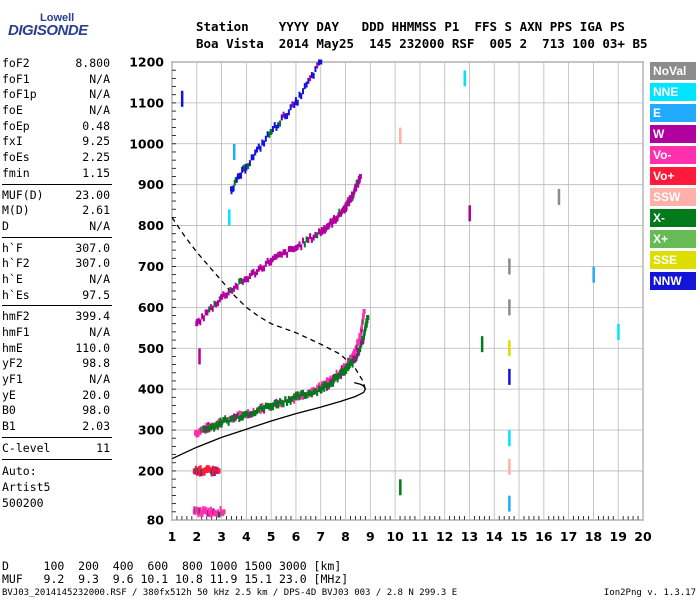 This screenshot has width=700, height=600. Describe the element at coordinates (57, 174) in the screenshot. I see `param-row: fmin 1.15` at that location.